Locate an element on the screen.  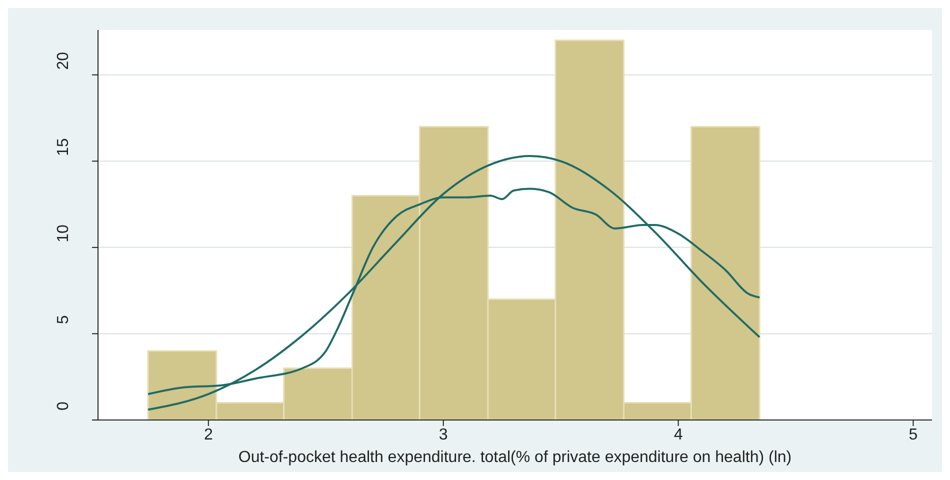
y-tick-label: 10 is located at coordinates (63, 233).